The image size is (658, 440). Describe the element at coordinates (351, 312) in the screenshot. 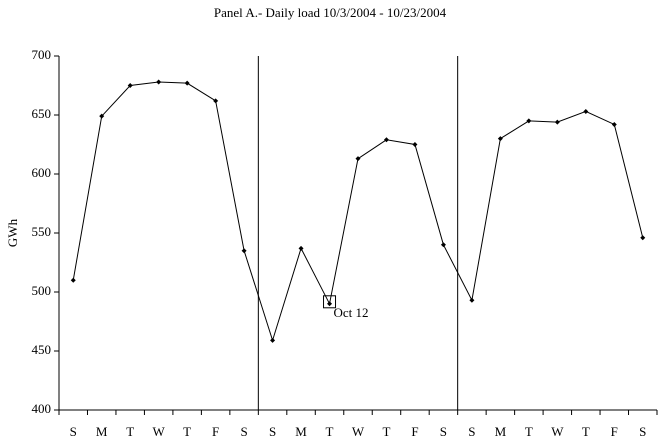

I see `annotation: Oct 12` at that location.